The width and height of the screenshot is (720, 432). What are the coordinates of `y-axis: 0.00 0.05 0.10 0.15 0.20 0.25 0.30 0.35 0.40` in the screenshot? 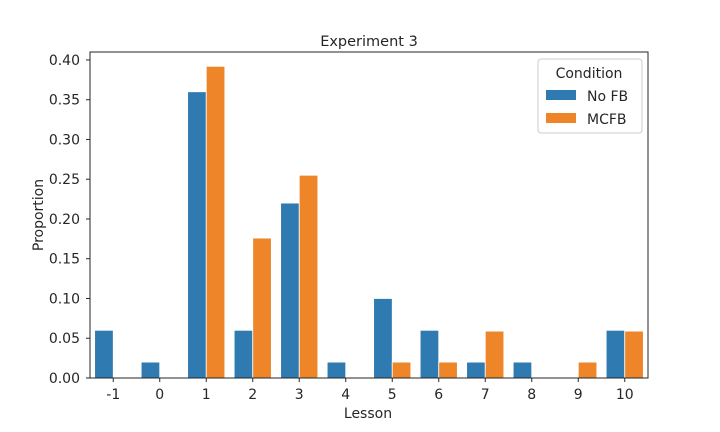 It's located at (69, 220).